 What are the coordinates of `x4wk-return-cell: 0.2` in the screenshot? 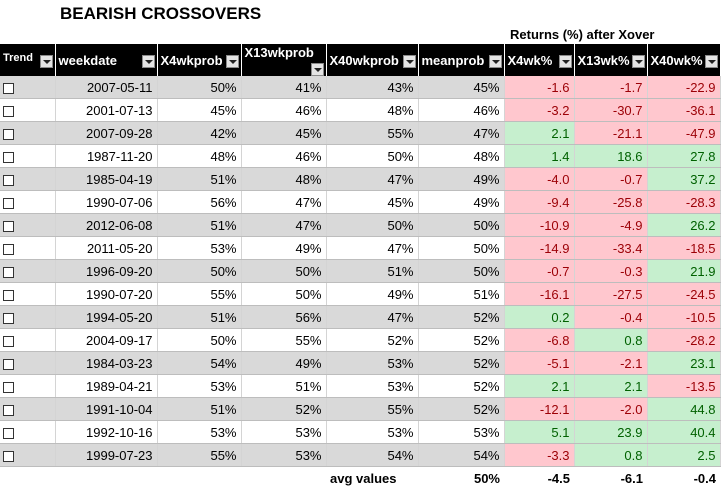 It's located at (539, 317).